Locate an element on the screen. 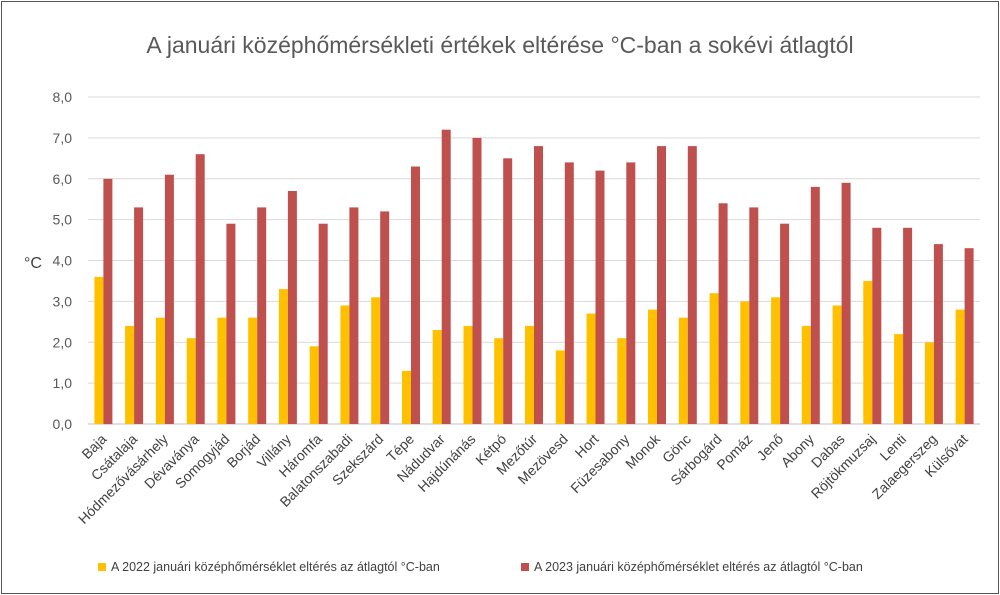  legend-swatch-2022 is located at coordinates (102, 567).